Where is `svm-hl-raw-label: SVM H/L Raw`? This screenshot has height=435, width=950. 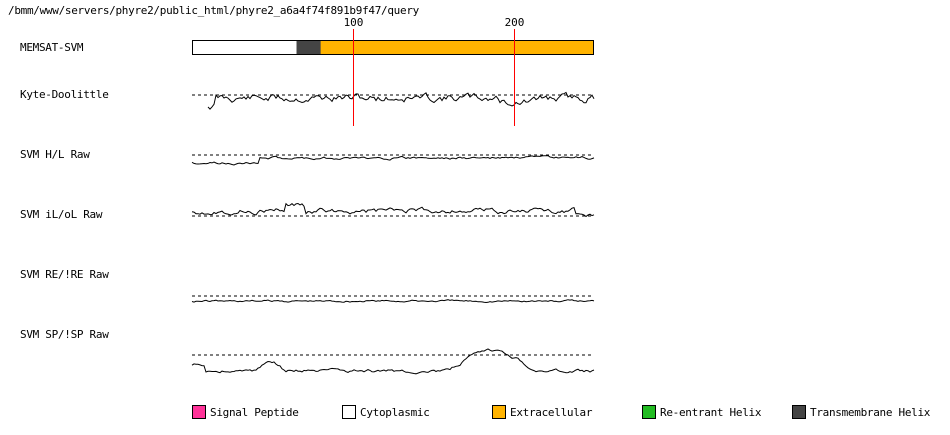
svm-hl-raw-label: SVM H/L Raw is located at coordinates (55, 154).